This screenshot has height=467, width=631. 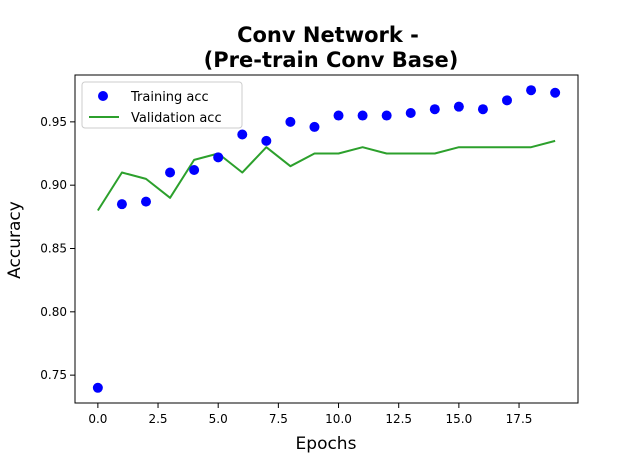 I want to click on legend-box, so click(x=162, y=105).